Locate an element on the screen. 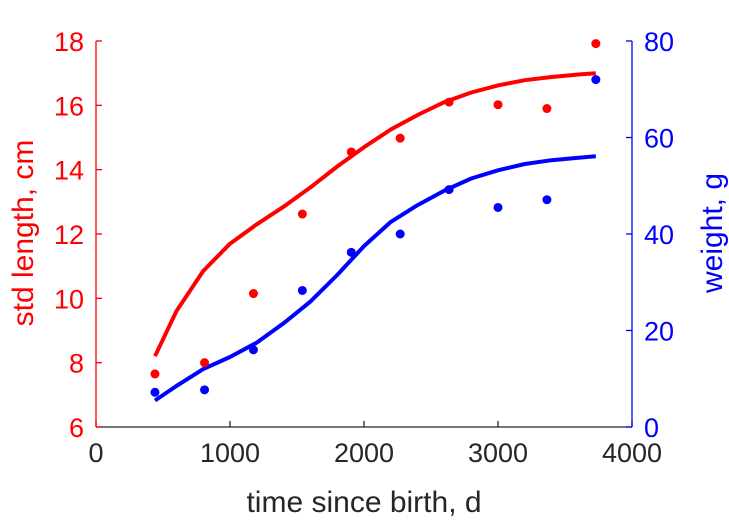 The height and width of the screenshot is (521, 729). left-y-tick-label: 8 is located at coordinates (76, 364).